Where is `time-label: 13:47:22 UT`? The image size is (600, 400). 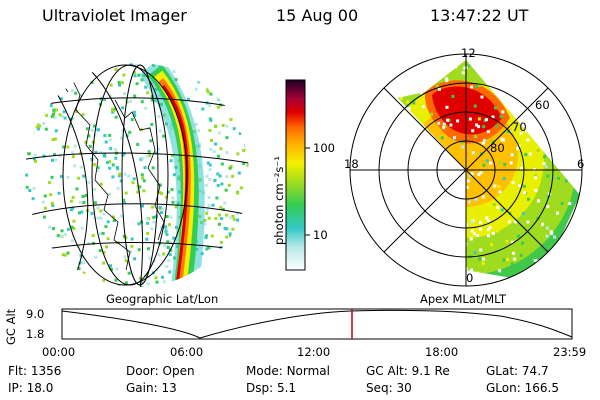 time-label: 13:47:22 UT is located at coordinates (479, 15).